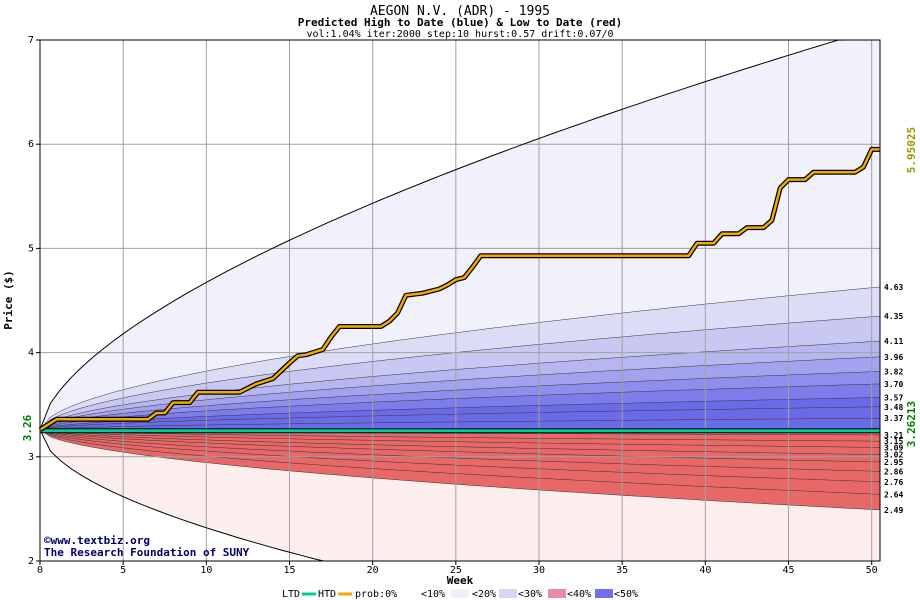 Image resolution: width=920 pixels, height=600 pixels. I want to click on band-label-2: 4.11, so click(893, 341).